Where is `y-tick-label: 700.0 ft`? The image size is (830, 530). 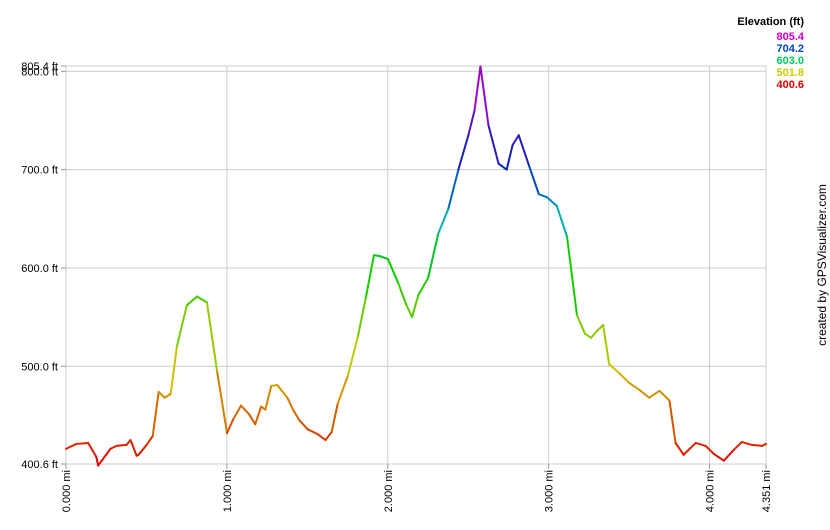 y-tick-label: 700.0 ft is located at coordinates (39, 171).